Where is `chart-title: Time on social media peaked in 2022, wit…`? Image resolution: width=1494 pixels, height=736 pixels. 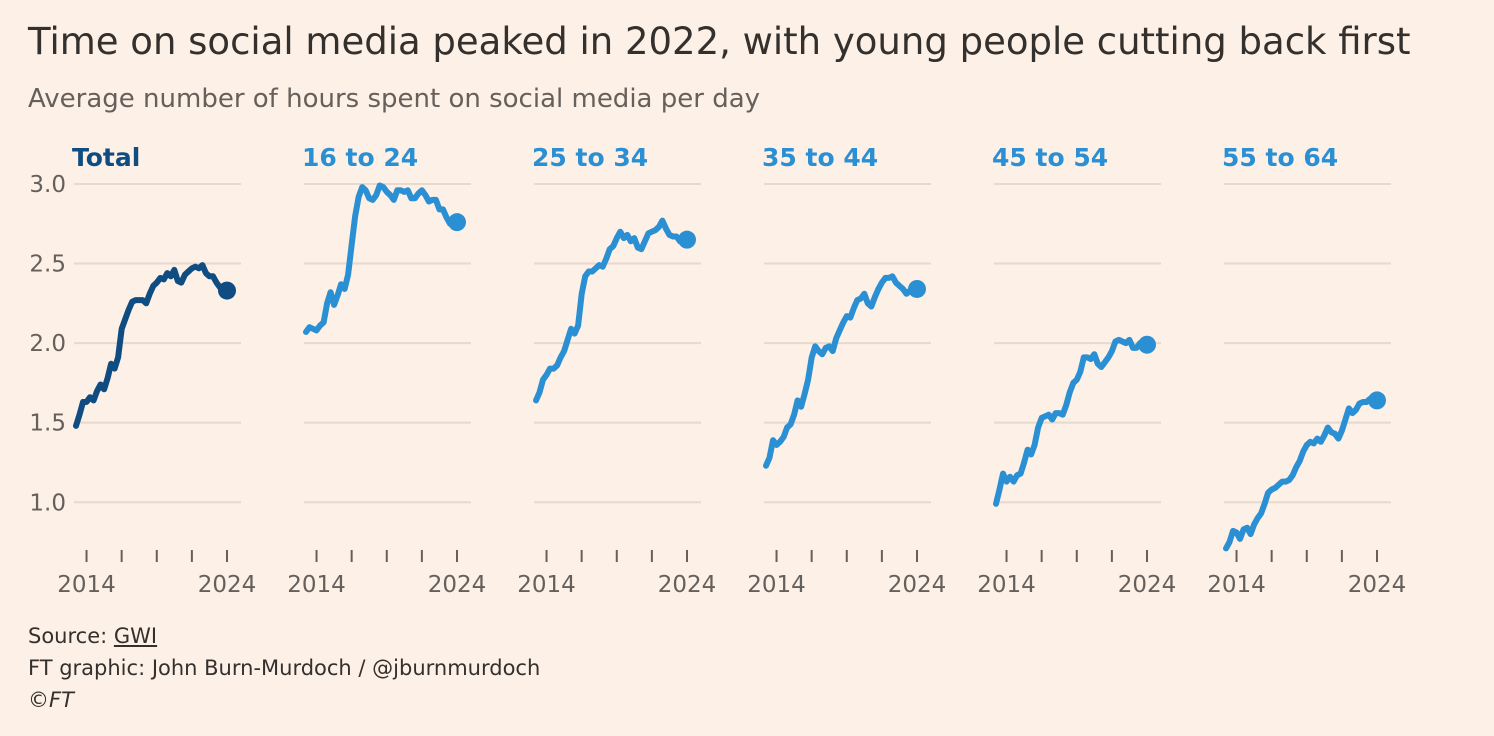 chart-title: Time on social media peaked in 2022, wit… is located at coordinates (719, 41).